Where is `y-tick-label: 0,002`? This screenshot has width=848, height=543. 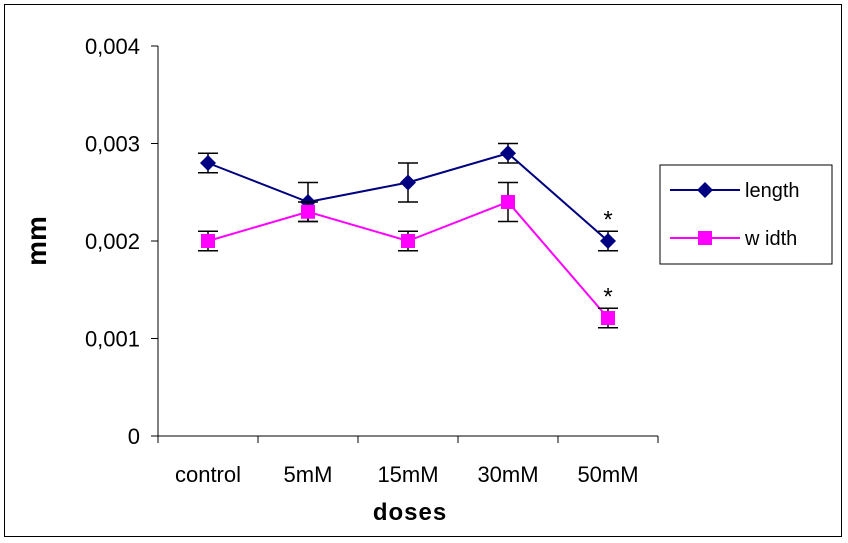 y-tick-label: 0,002 is located at coordinates (112, 241).